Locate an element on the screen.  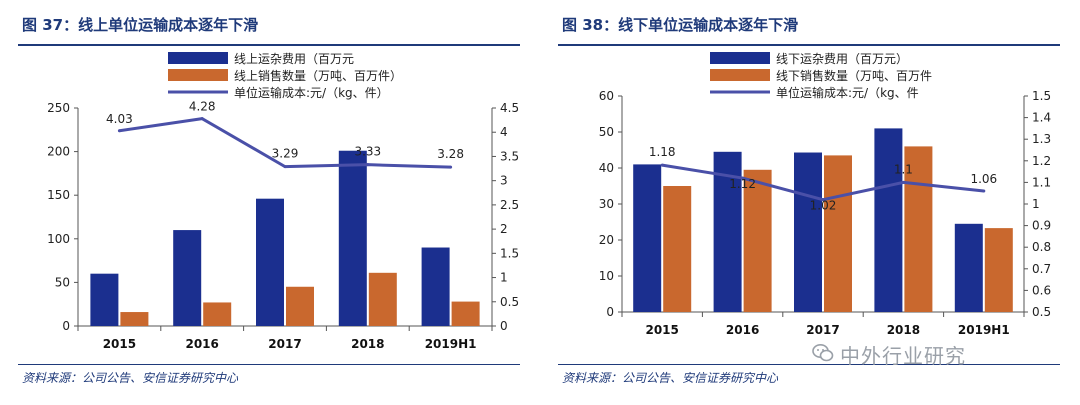
data-label-2017: 3.29 is located at coordinates (285, 154).